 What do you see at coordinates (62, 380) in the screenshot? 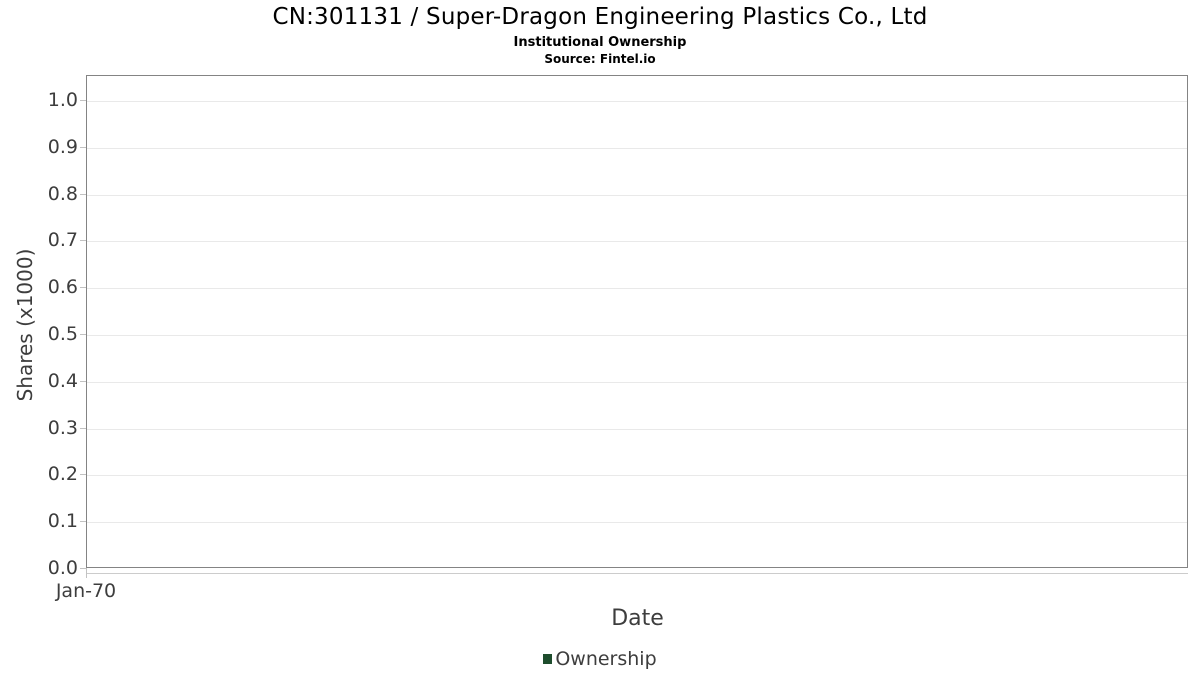
I see `y-tick-label: 0.4` at bounding box center [62, 380].